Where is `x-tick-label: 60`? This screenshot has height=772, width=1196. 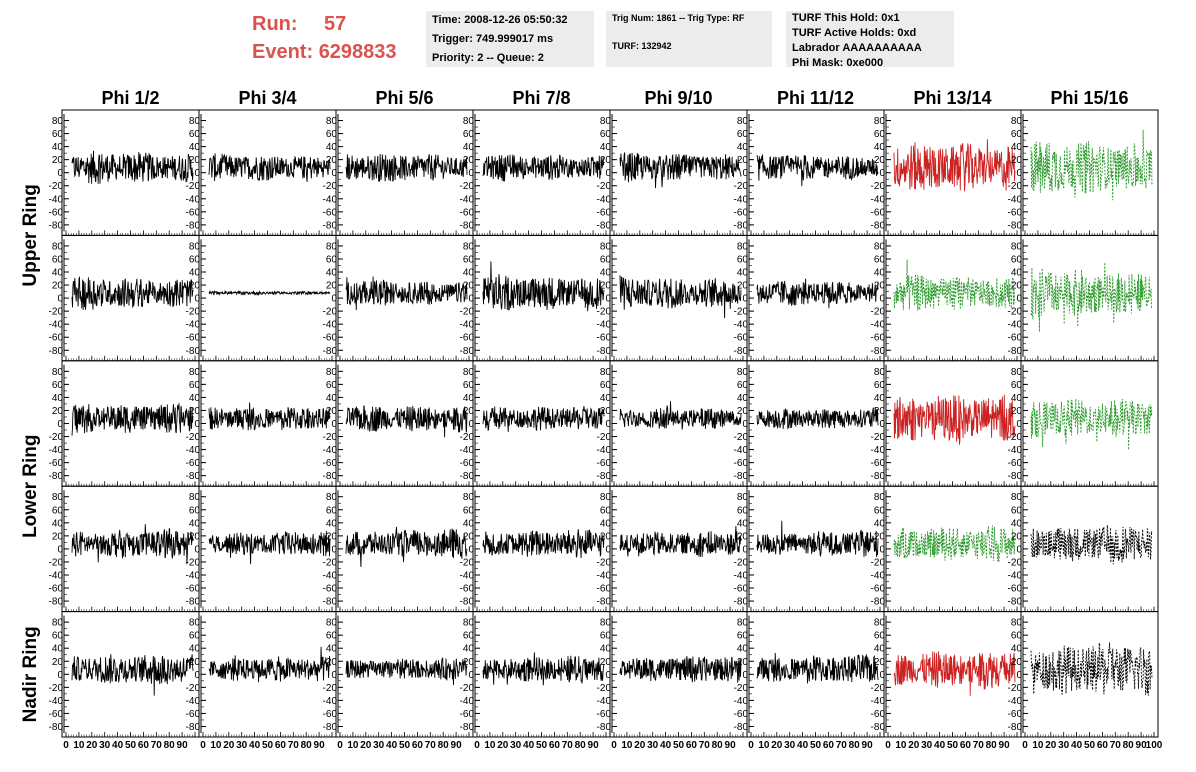 x-tick-label: 60 is located at coordinates (692, 745).